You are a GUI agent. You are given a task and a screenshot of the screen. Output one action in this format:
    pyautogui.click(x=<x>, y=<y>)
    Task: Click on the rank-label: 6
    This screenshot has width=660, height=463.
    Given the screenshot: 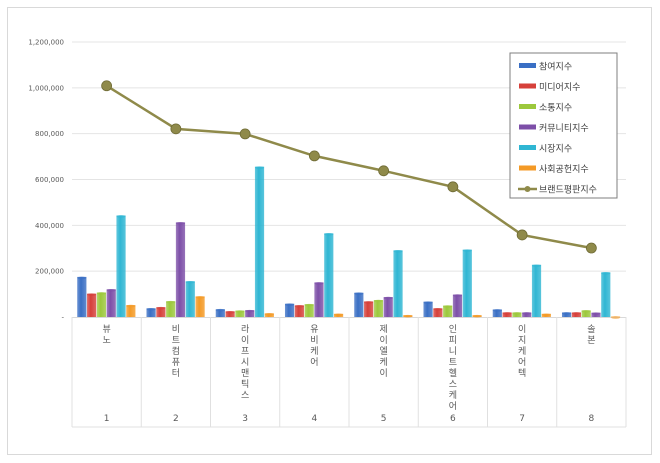 What is the action you would take?
    pyautogui.click(x=453, y=419)
    